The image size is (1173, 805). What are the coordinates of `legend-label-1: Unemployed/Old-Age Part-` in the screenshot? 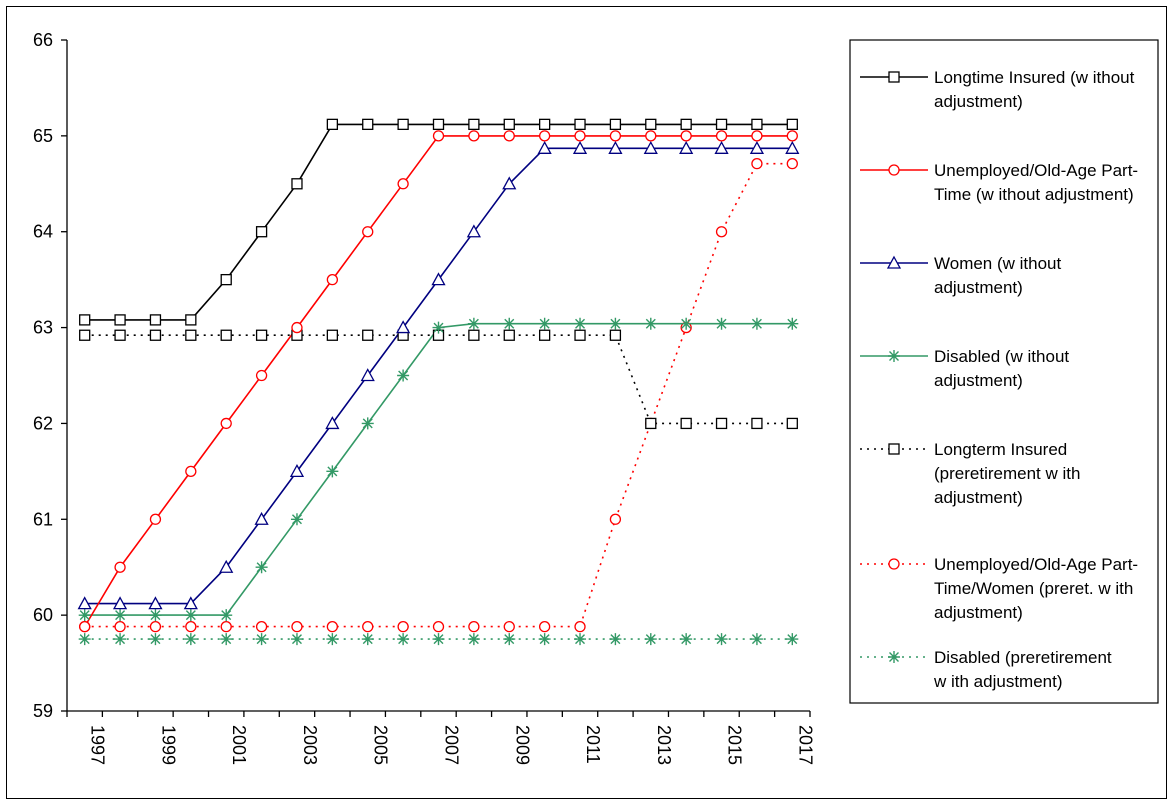 It's located at (1036, 170).